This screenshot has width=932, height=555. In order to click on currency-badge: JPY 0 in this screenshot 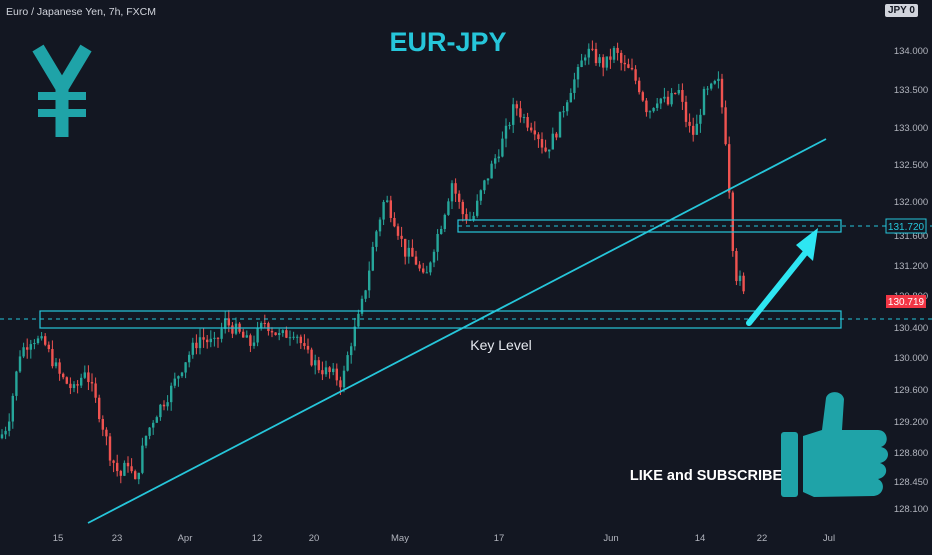, I will do `click(901, 10)`.